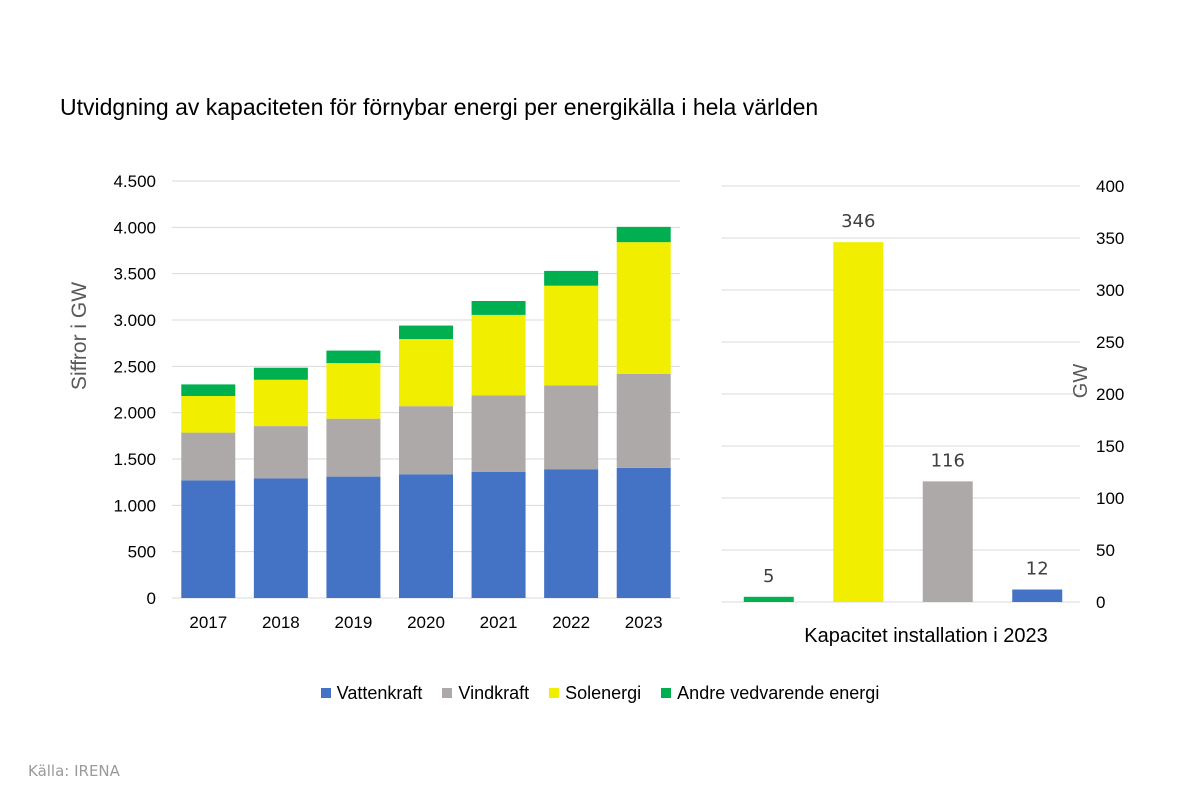 This screenshot has height=800, width=1200. I want to click on bar-2018-andre-vedvarende-energi, so click(280, 373).